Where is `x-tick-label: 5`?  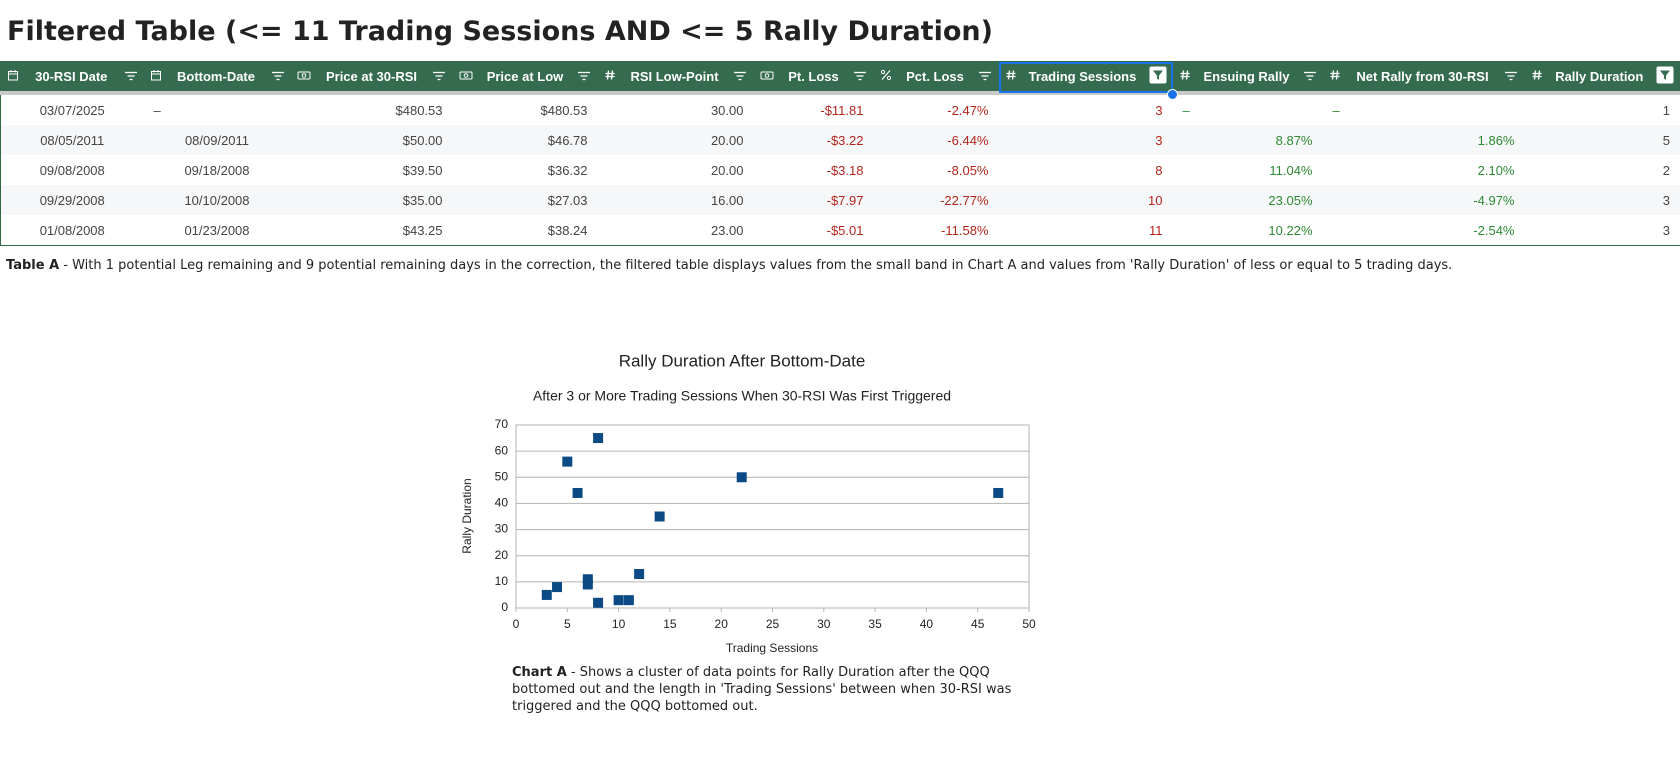 x-tick-label: 5 is located at coordinates (567, 624).